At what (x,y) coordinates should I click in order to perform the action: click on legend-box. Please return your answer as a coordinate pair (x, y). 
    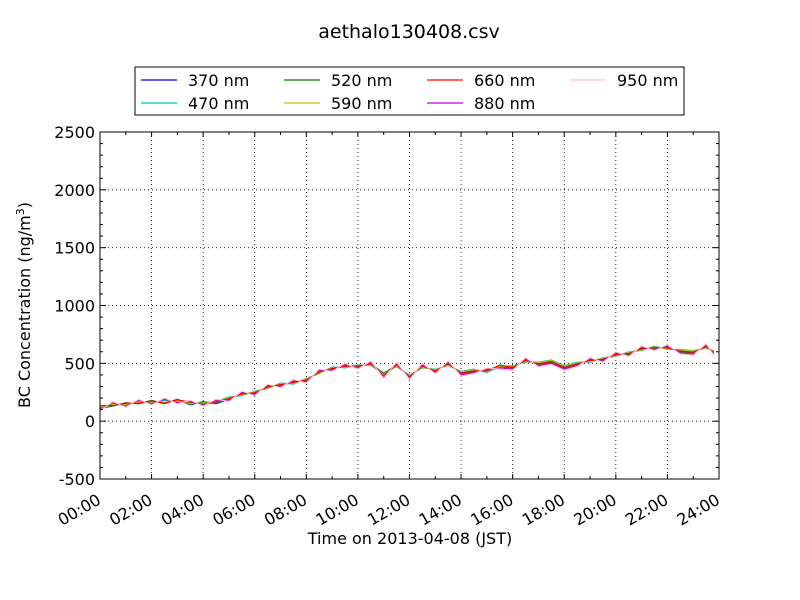
    Looking at the image, I should click on (409, 91).